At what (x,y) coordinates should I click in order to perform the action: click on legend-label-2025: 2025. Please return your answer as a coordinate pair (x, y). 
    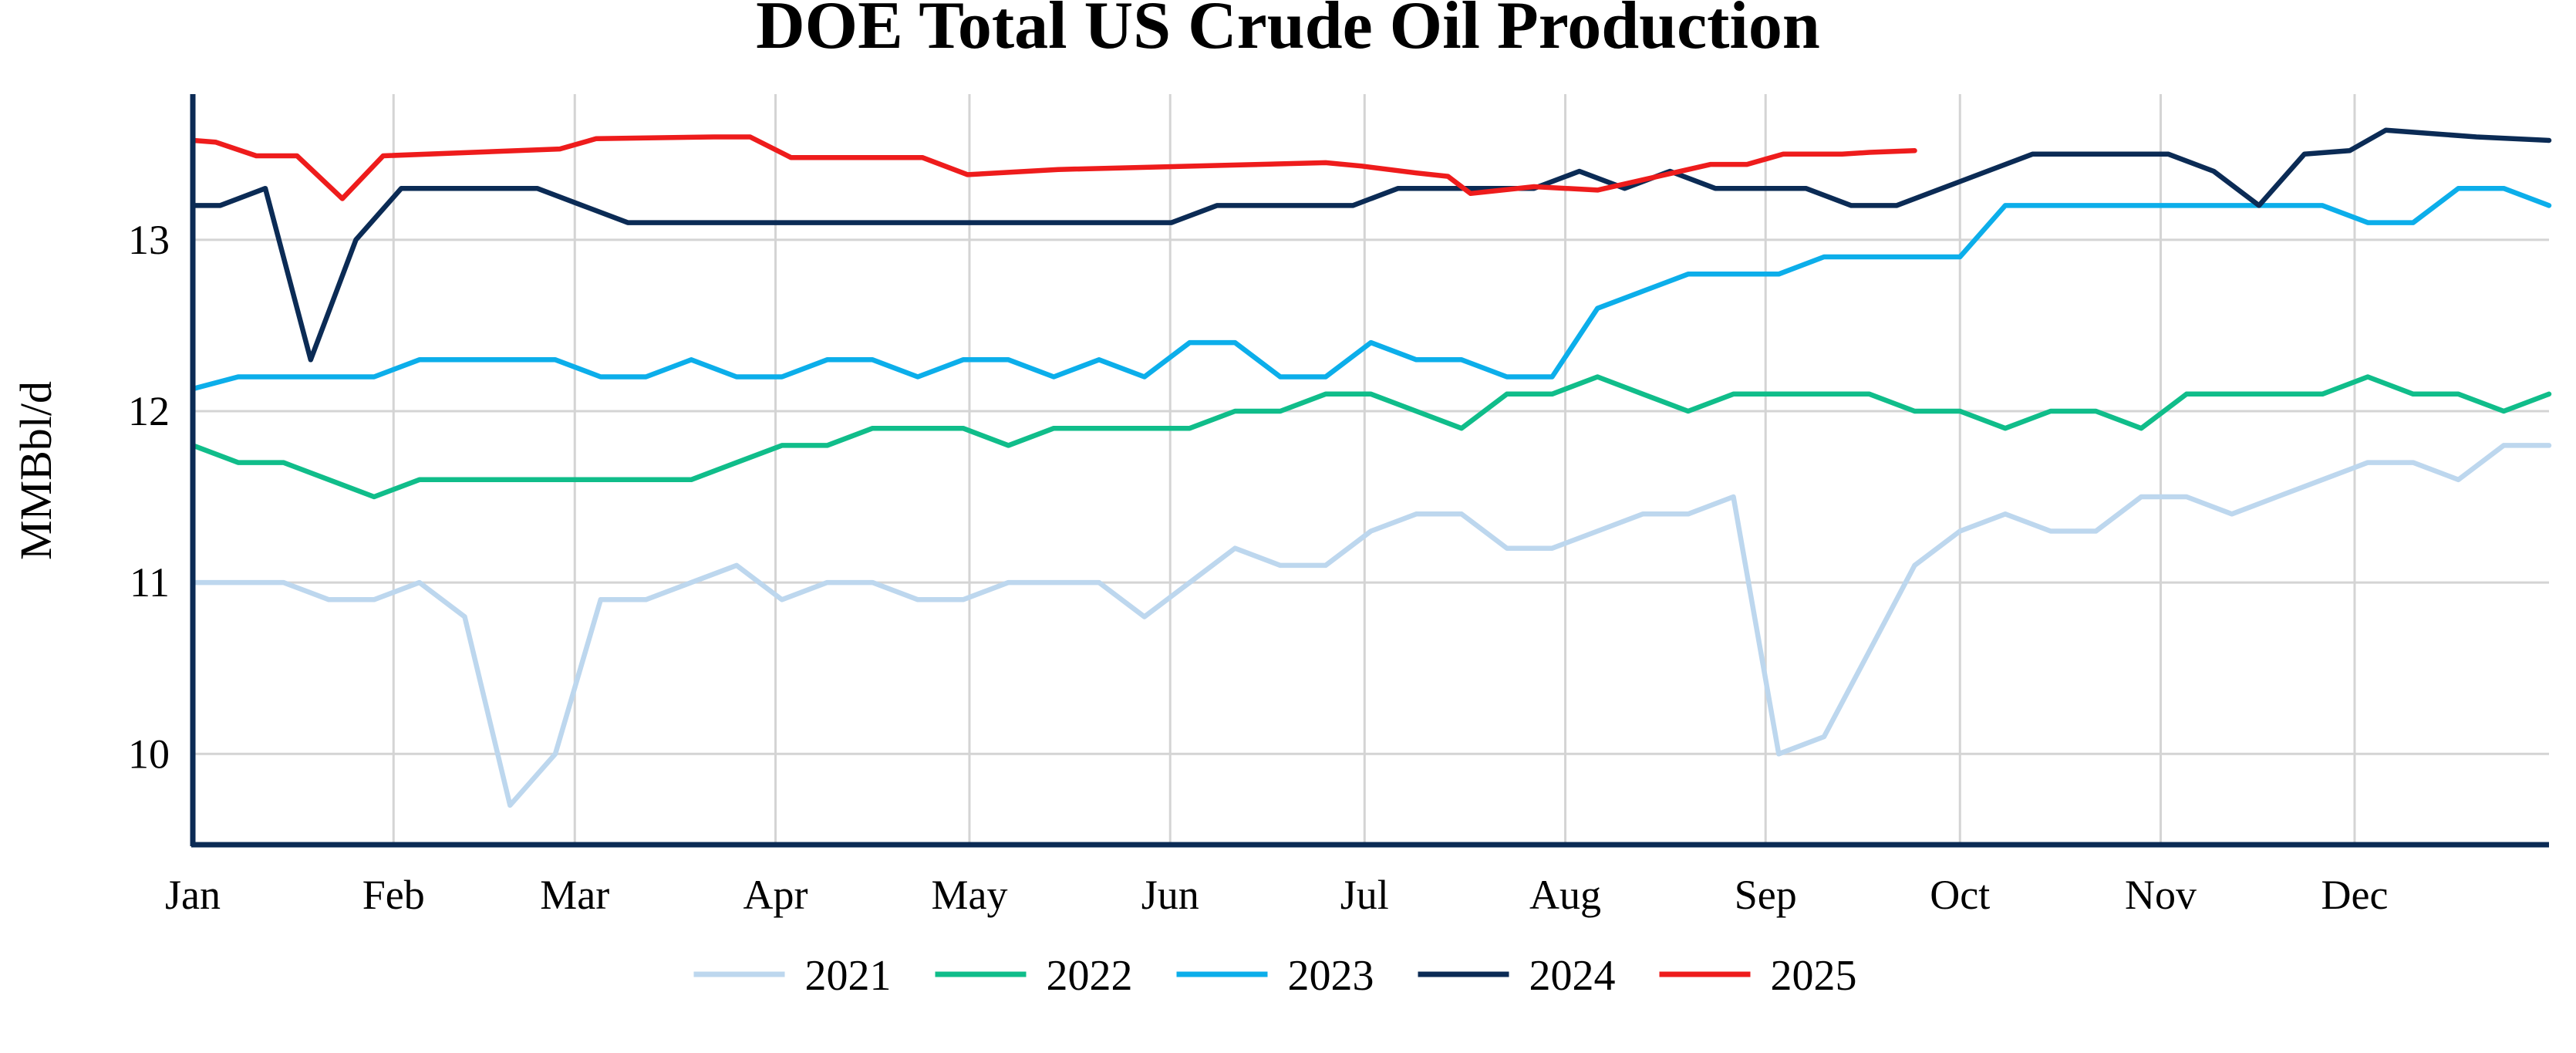
    Looking at the image, I should click on (1814, 976).